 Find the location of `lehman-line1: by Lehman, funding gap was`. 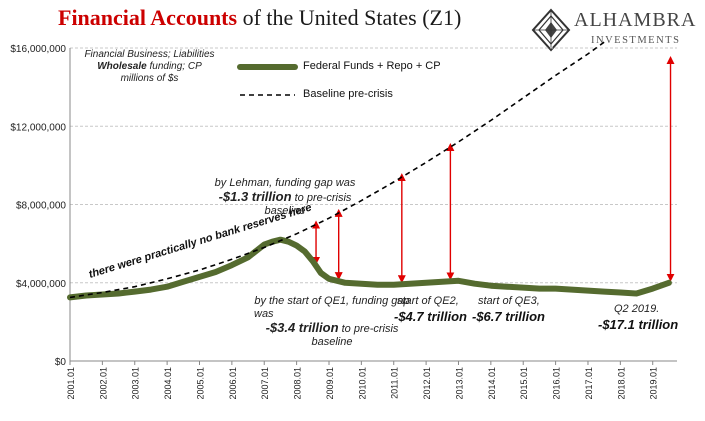

lehman-line1: by Lehman, funding gap was is located at coordinates (285, 183).